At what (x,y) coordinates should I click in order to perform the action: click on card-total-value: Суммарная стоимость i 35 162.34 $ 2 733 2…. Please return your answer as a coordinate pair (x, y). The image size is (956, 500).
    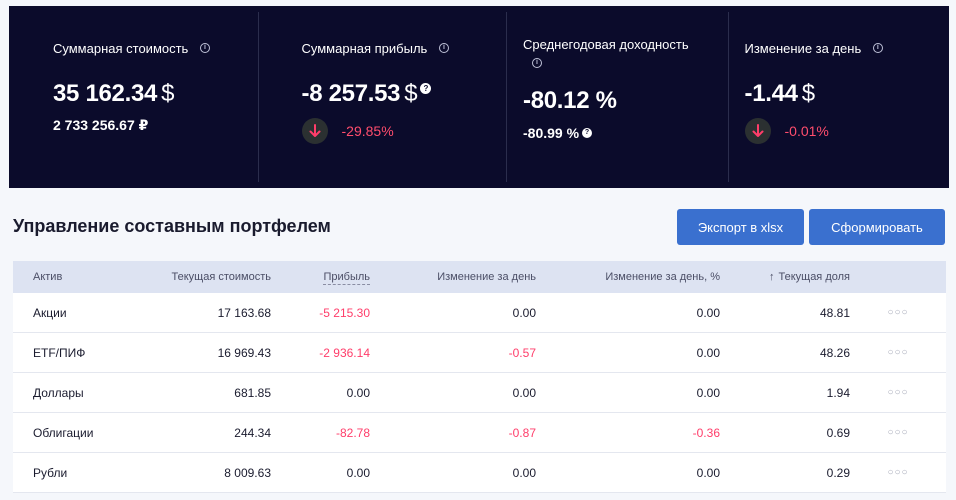
    Looking at the image, I should click on (133, 97).